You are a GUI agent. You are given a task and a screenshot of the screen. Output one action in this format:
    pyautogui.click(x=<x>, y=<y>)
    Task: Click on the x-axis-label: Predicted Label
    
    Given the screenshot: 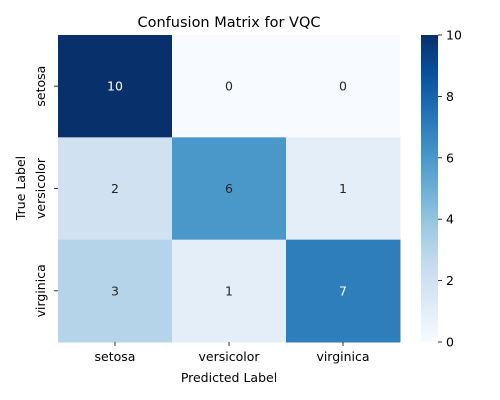 What is the action you would take?
    pyautogui.click(x=229, y=377)
    